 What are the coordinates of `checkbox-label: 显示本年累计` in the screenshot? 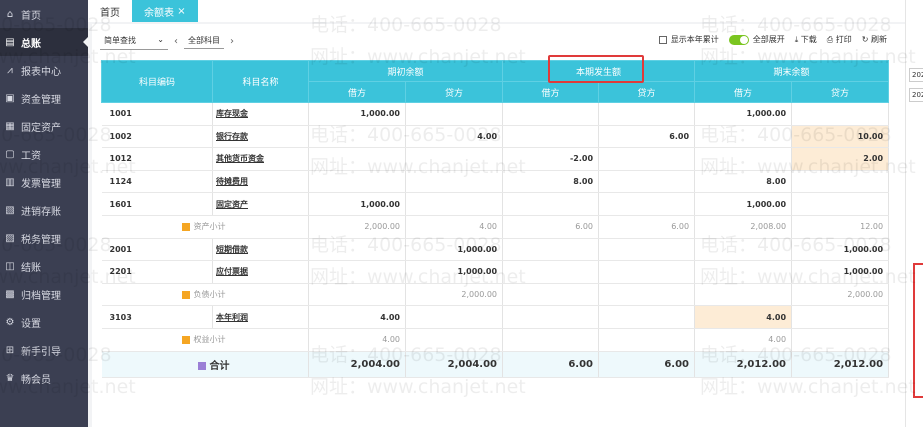 It's located at (694, 39).